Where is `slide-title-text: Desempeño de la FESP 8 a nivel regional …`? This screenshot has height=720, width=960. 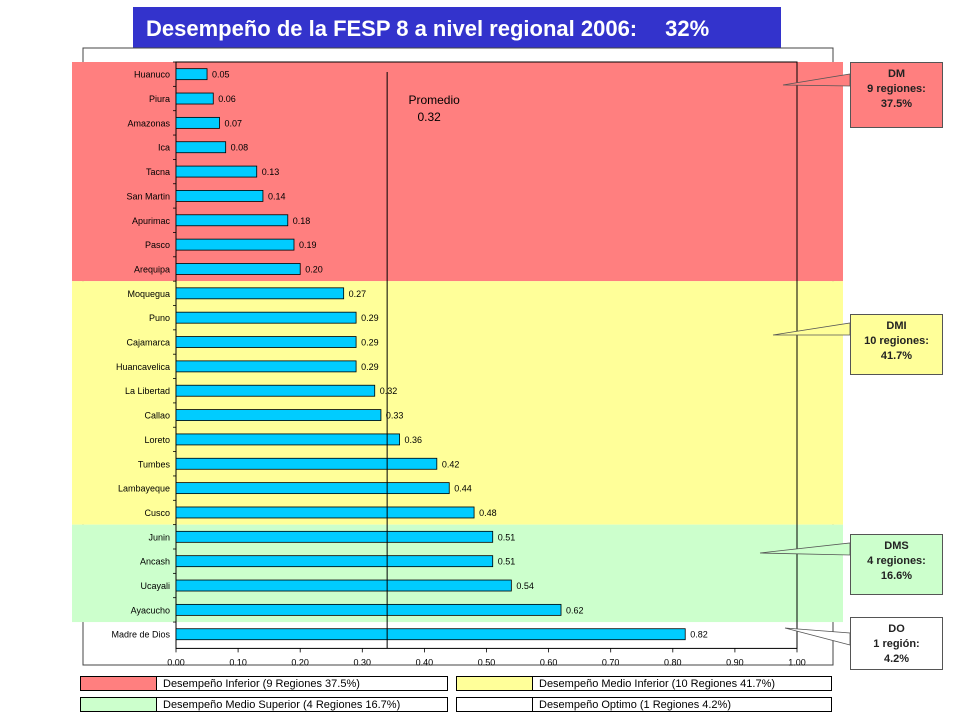 slide-title-text: Desempeño de la FESP 8 a nivel regional … is located at coordinates (392, 28).